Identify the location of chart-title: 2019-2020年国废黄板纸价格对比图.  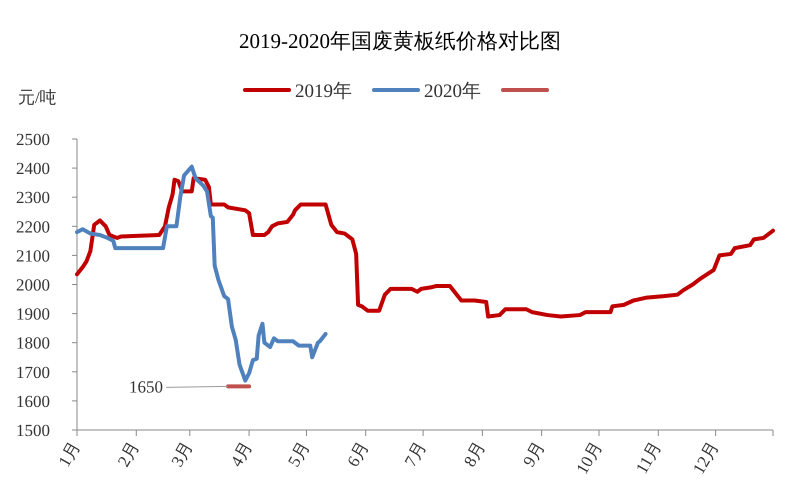
(400, 41).